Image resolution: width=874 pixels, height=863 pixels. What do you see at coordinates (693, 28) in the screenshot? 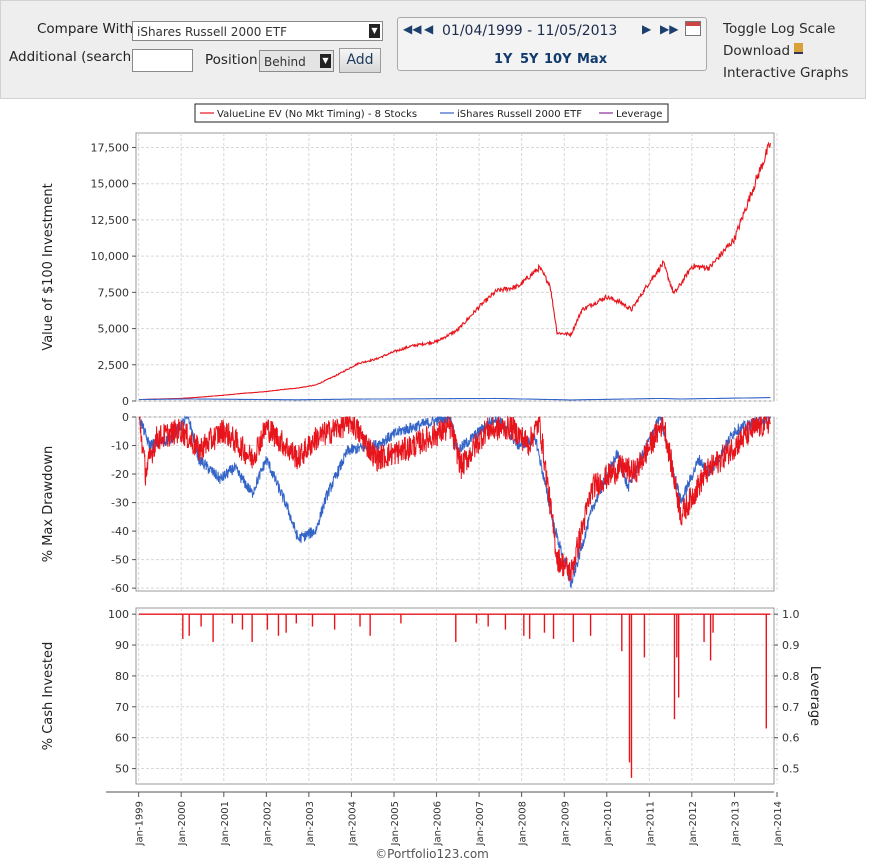
I see `calendar-icon` at bounding box center [693, 28].